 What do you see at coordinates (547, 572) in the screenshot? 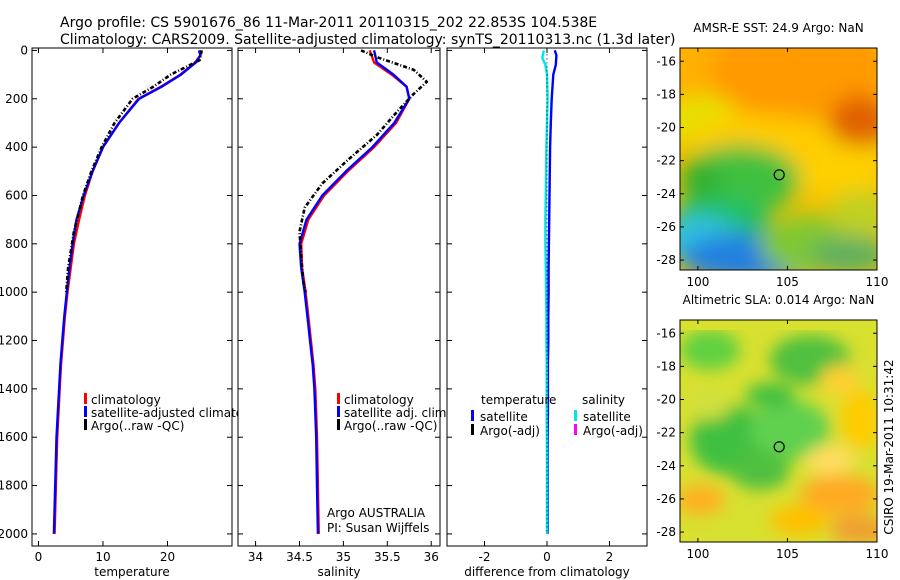
I see `difference-xlabel: difference from climatology` at bounding box center [547, 572].